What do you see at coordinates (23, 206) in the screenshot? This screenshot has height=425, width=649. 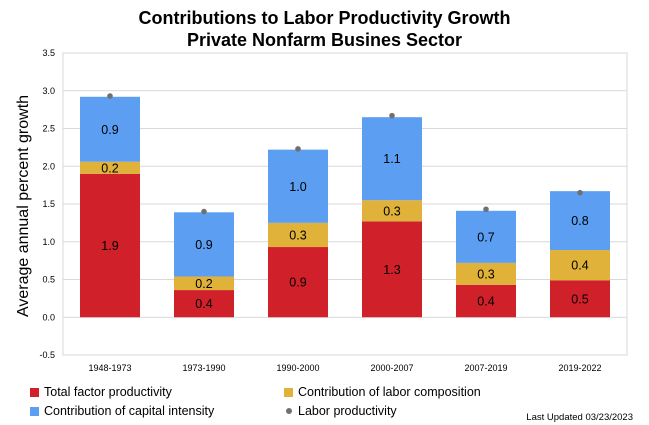 I see `y-axis-label: Average annual percent growth` at bounding box center [23, 206].